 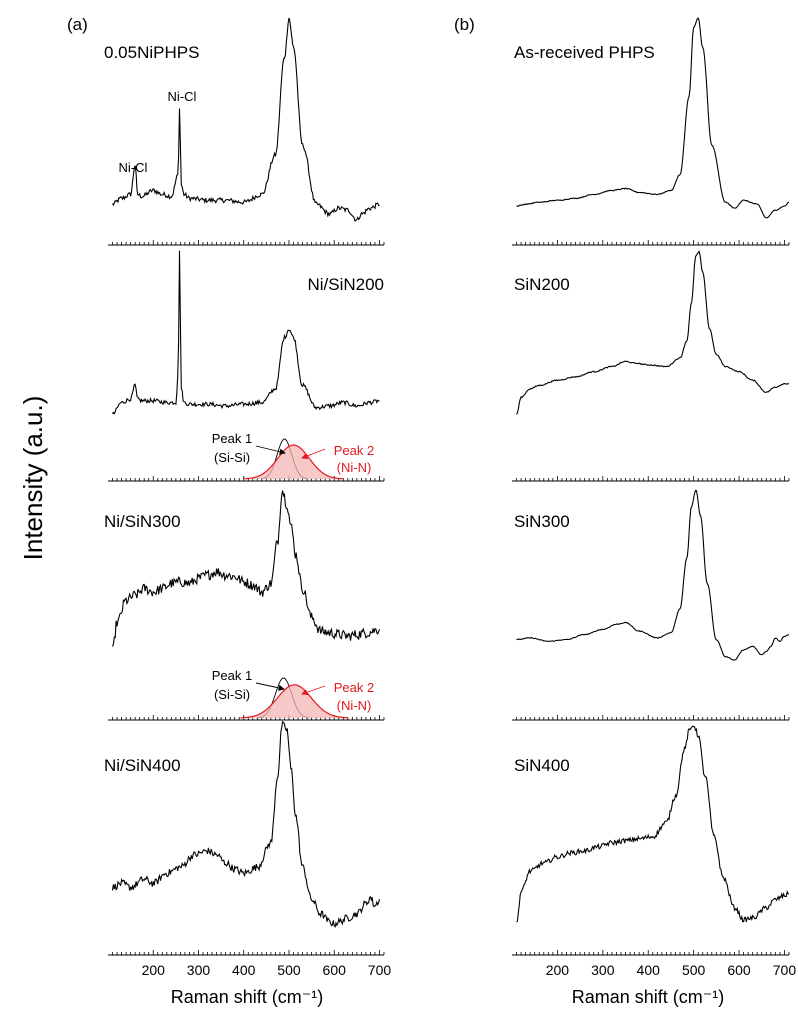 What do you see at coordinates (345, 284) in the screenshot?
I see `spectrum-label: Ni/SiN200` at bounding box center [345, 284].